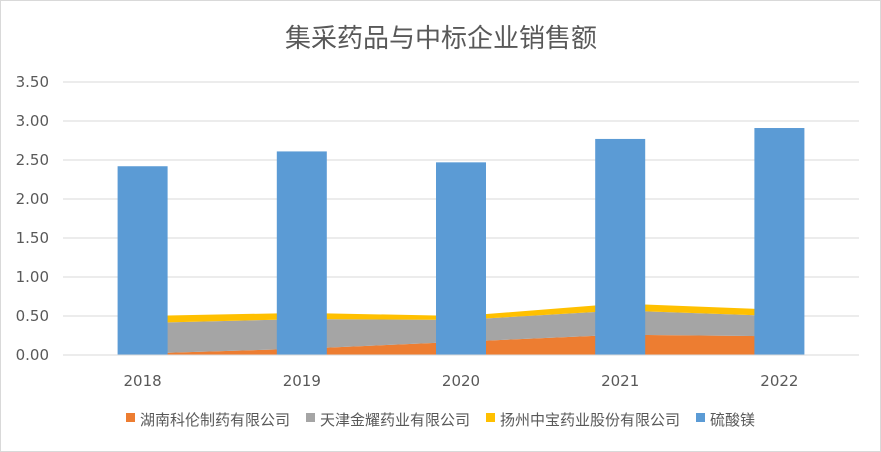 Image resolution: width=881 pixels, height=452 pixels. I want to click on legend-label: 扬州中宝药业股份有限公司, so click(590, 420).